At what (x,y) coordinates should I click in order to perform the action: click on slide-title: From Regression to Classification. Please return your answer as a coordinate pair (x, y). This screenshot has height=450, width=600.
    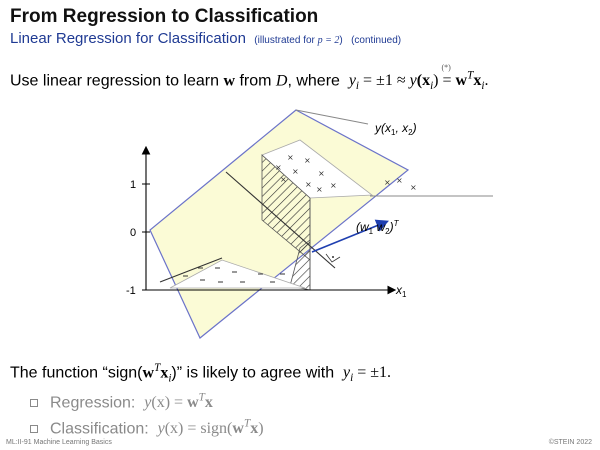
    Looking at the image, I should click on (164, 16).